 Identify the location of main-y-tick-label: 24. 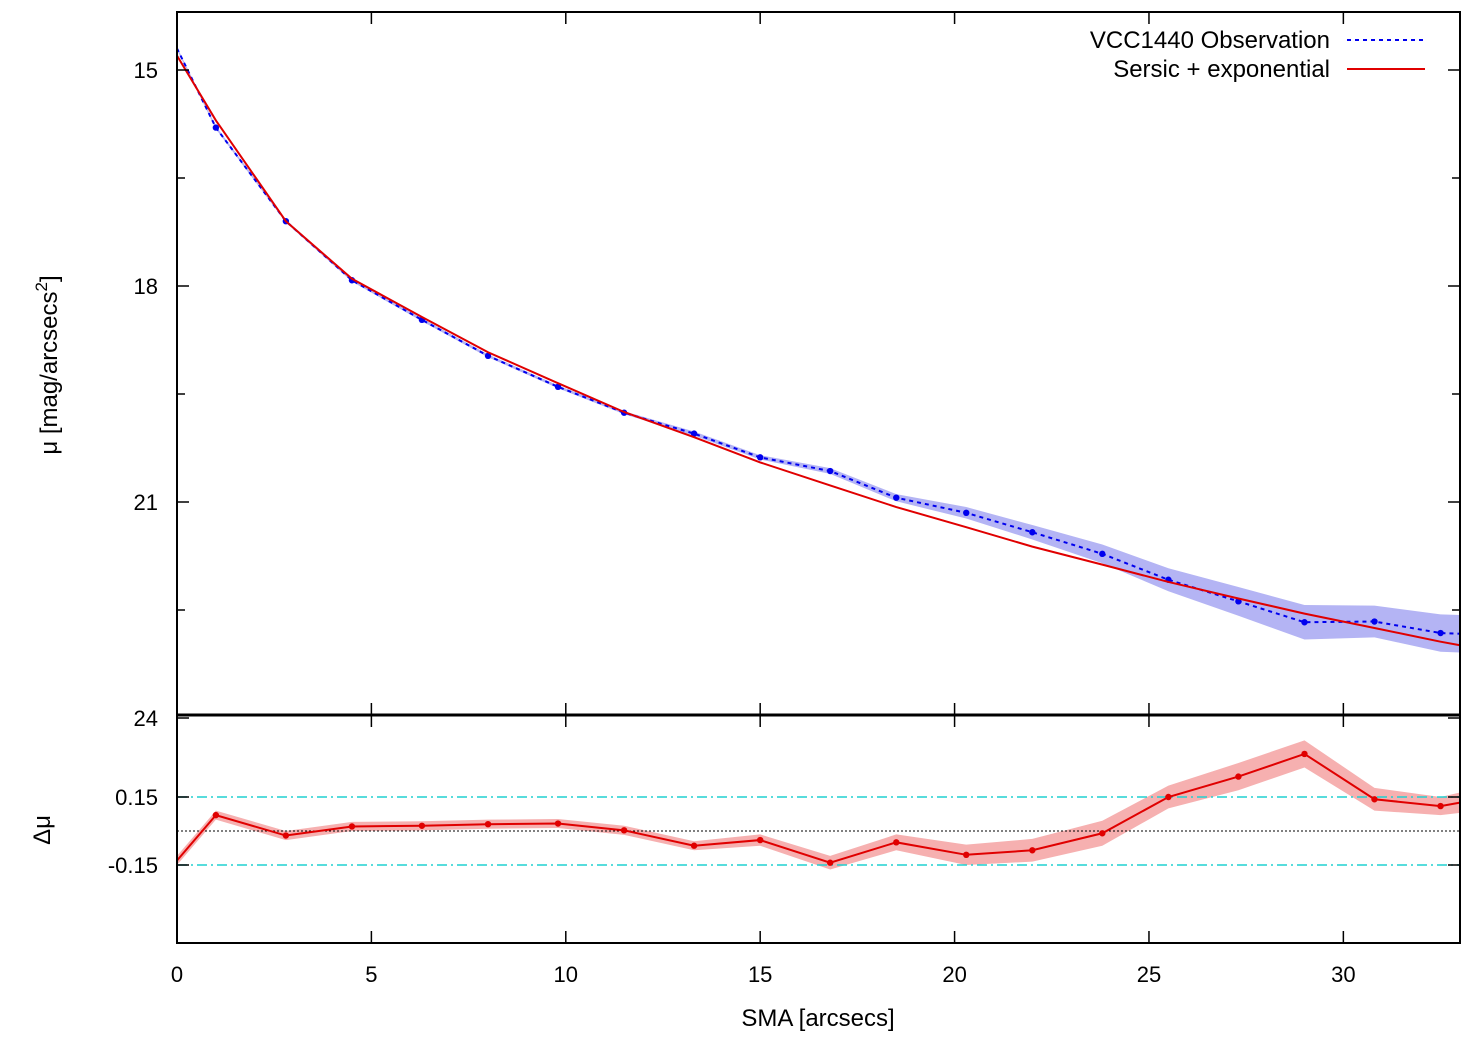
(146, 718).